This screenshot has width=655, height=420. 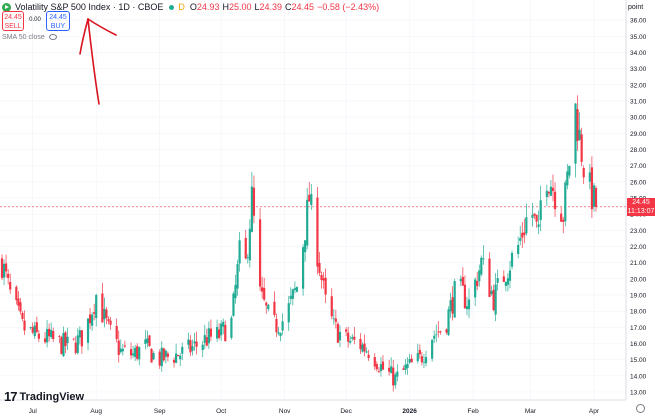 I want to click on last-price-value: 24.45, so click(x=641, y=202).